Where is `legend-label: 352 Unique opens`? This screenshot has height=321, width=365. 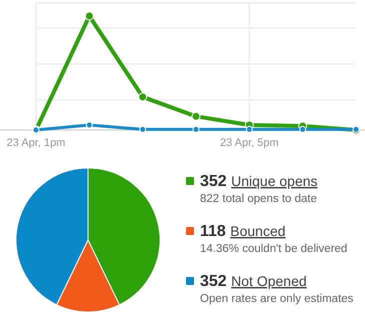
legend-label: 352 Unique opens is located at coordinates (259, 181).